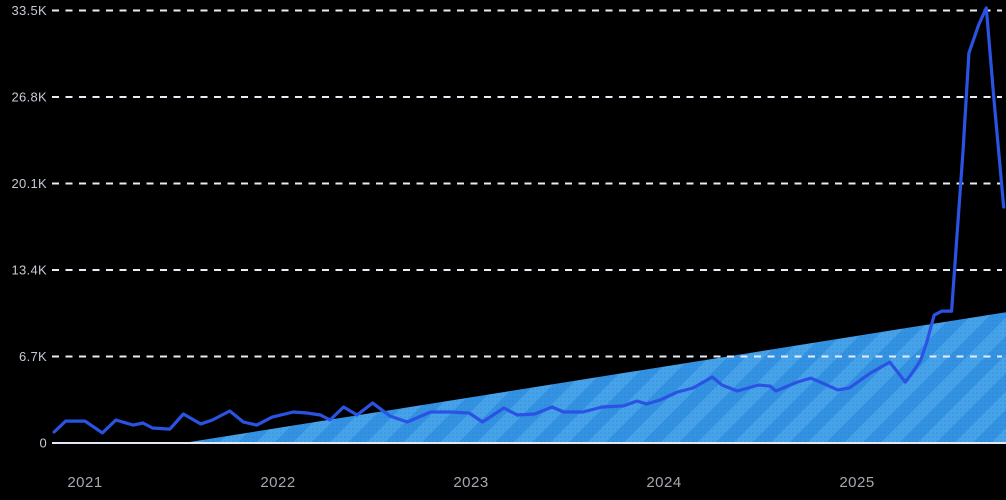  What do you see at coordinates (30, 183) in the screenshot?
I see `y-tick-label: 20.1K` at bounding box center [30, 183].